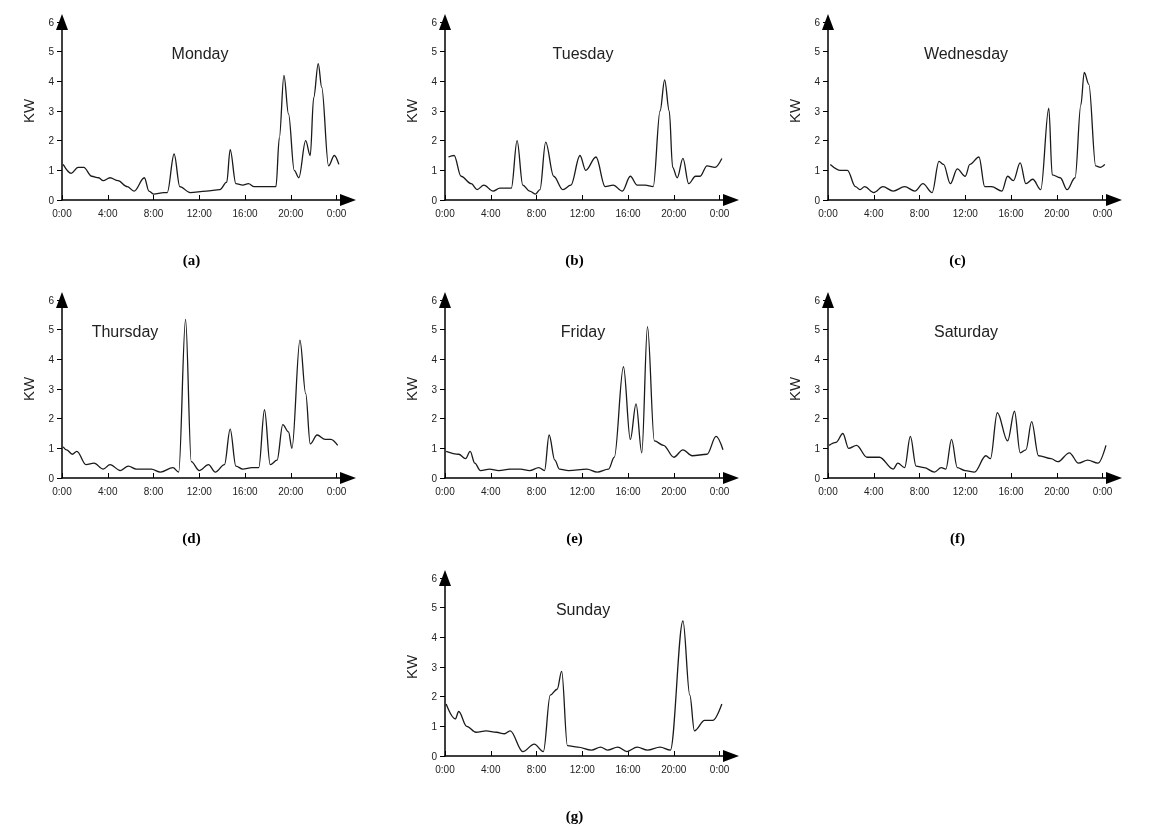 The image size is (1151, 827). I want to click on text: Saturday, so click(966, 331).